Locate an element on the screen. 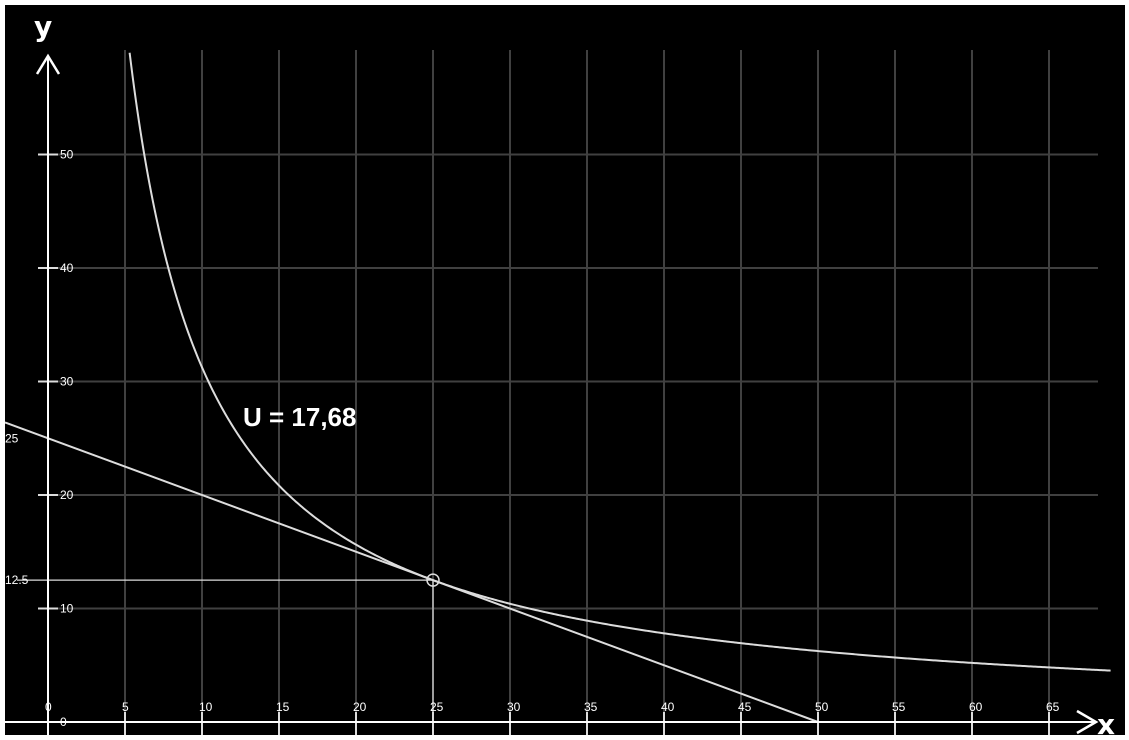 This screenshot has width=1129, height=740. x-tick-label: 0 is located at coordinates (48, 707).